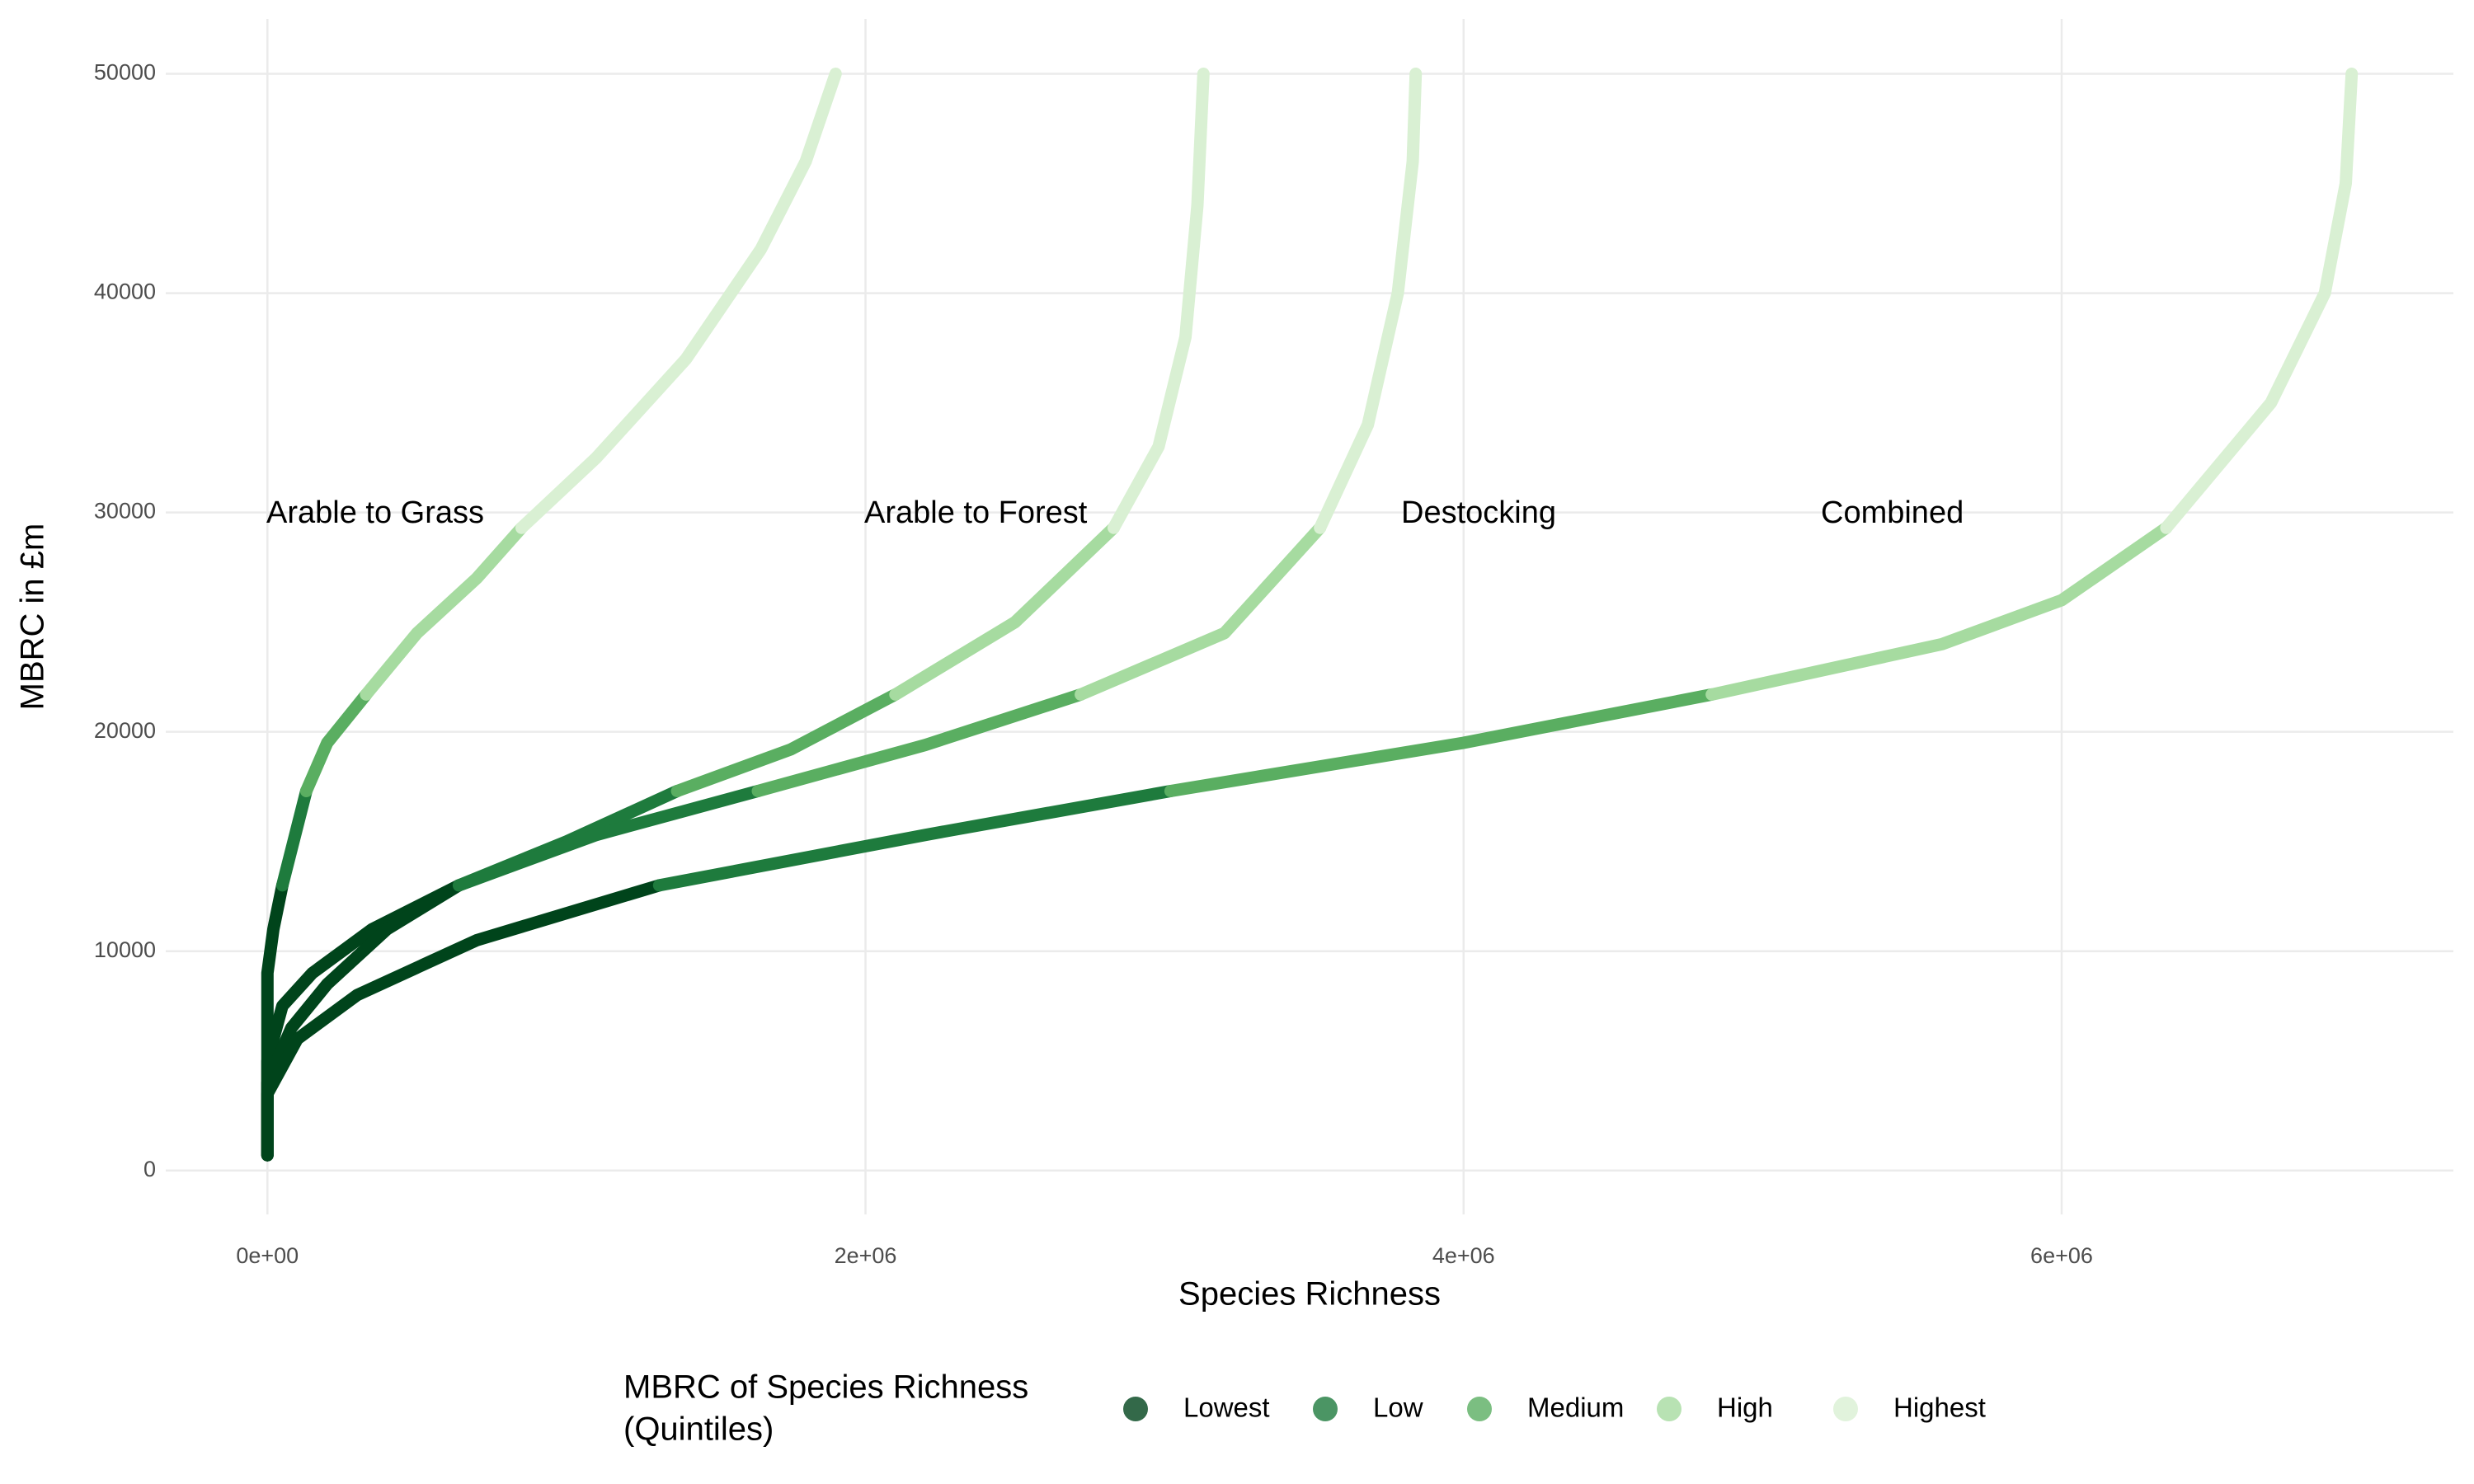 Image resolution: width=2474 pixels, height=1484 pixels. I want to click on y-axis-title: MBRC in £m, so click(33, 617).